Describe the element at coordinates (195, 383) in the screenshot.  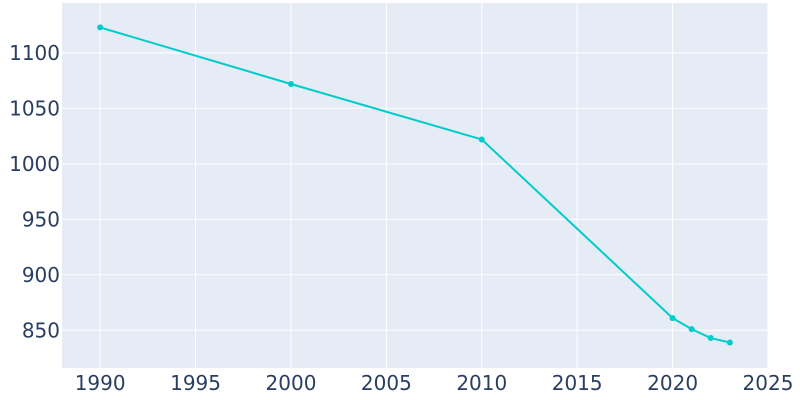
I see `x-tick-label: 1995` at that location.